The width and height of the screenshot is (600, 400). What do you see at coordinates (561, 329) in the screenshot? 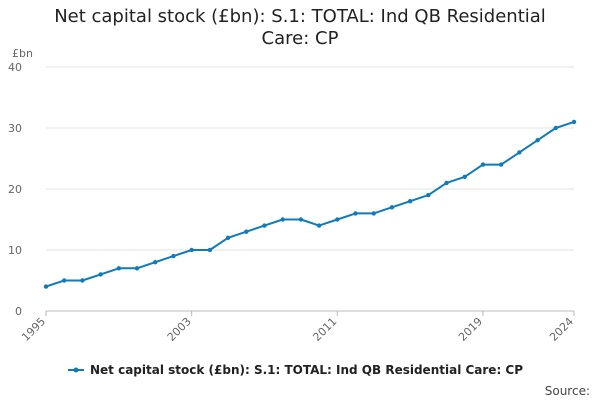
I see `x-tick-label: 2024` at bounding box center [561, 329].